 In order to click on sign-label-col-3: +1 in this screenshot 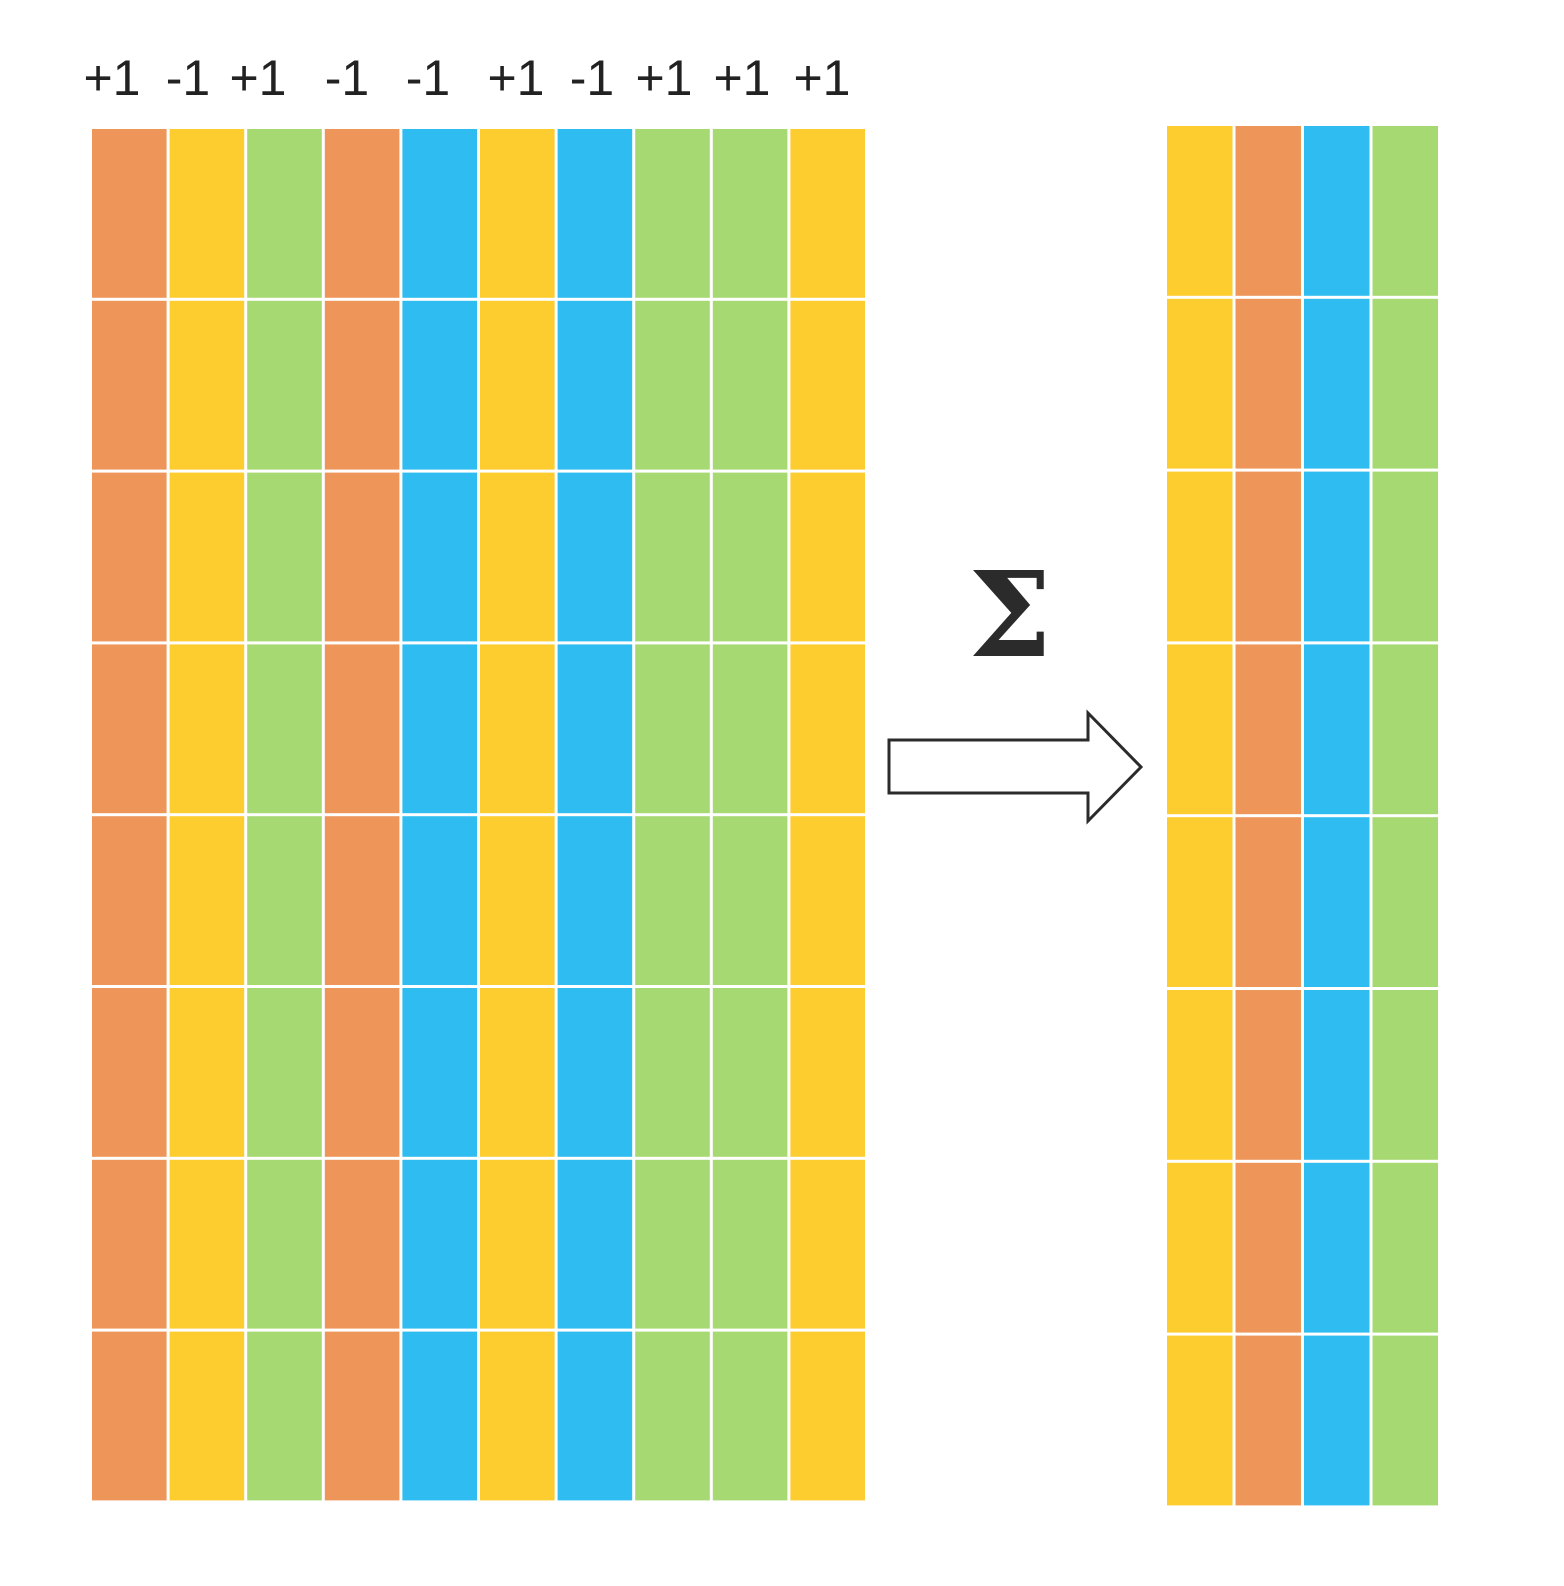, I will do `click(258, 78)`.